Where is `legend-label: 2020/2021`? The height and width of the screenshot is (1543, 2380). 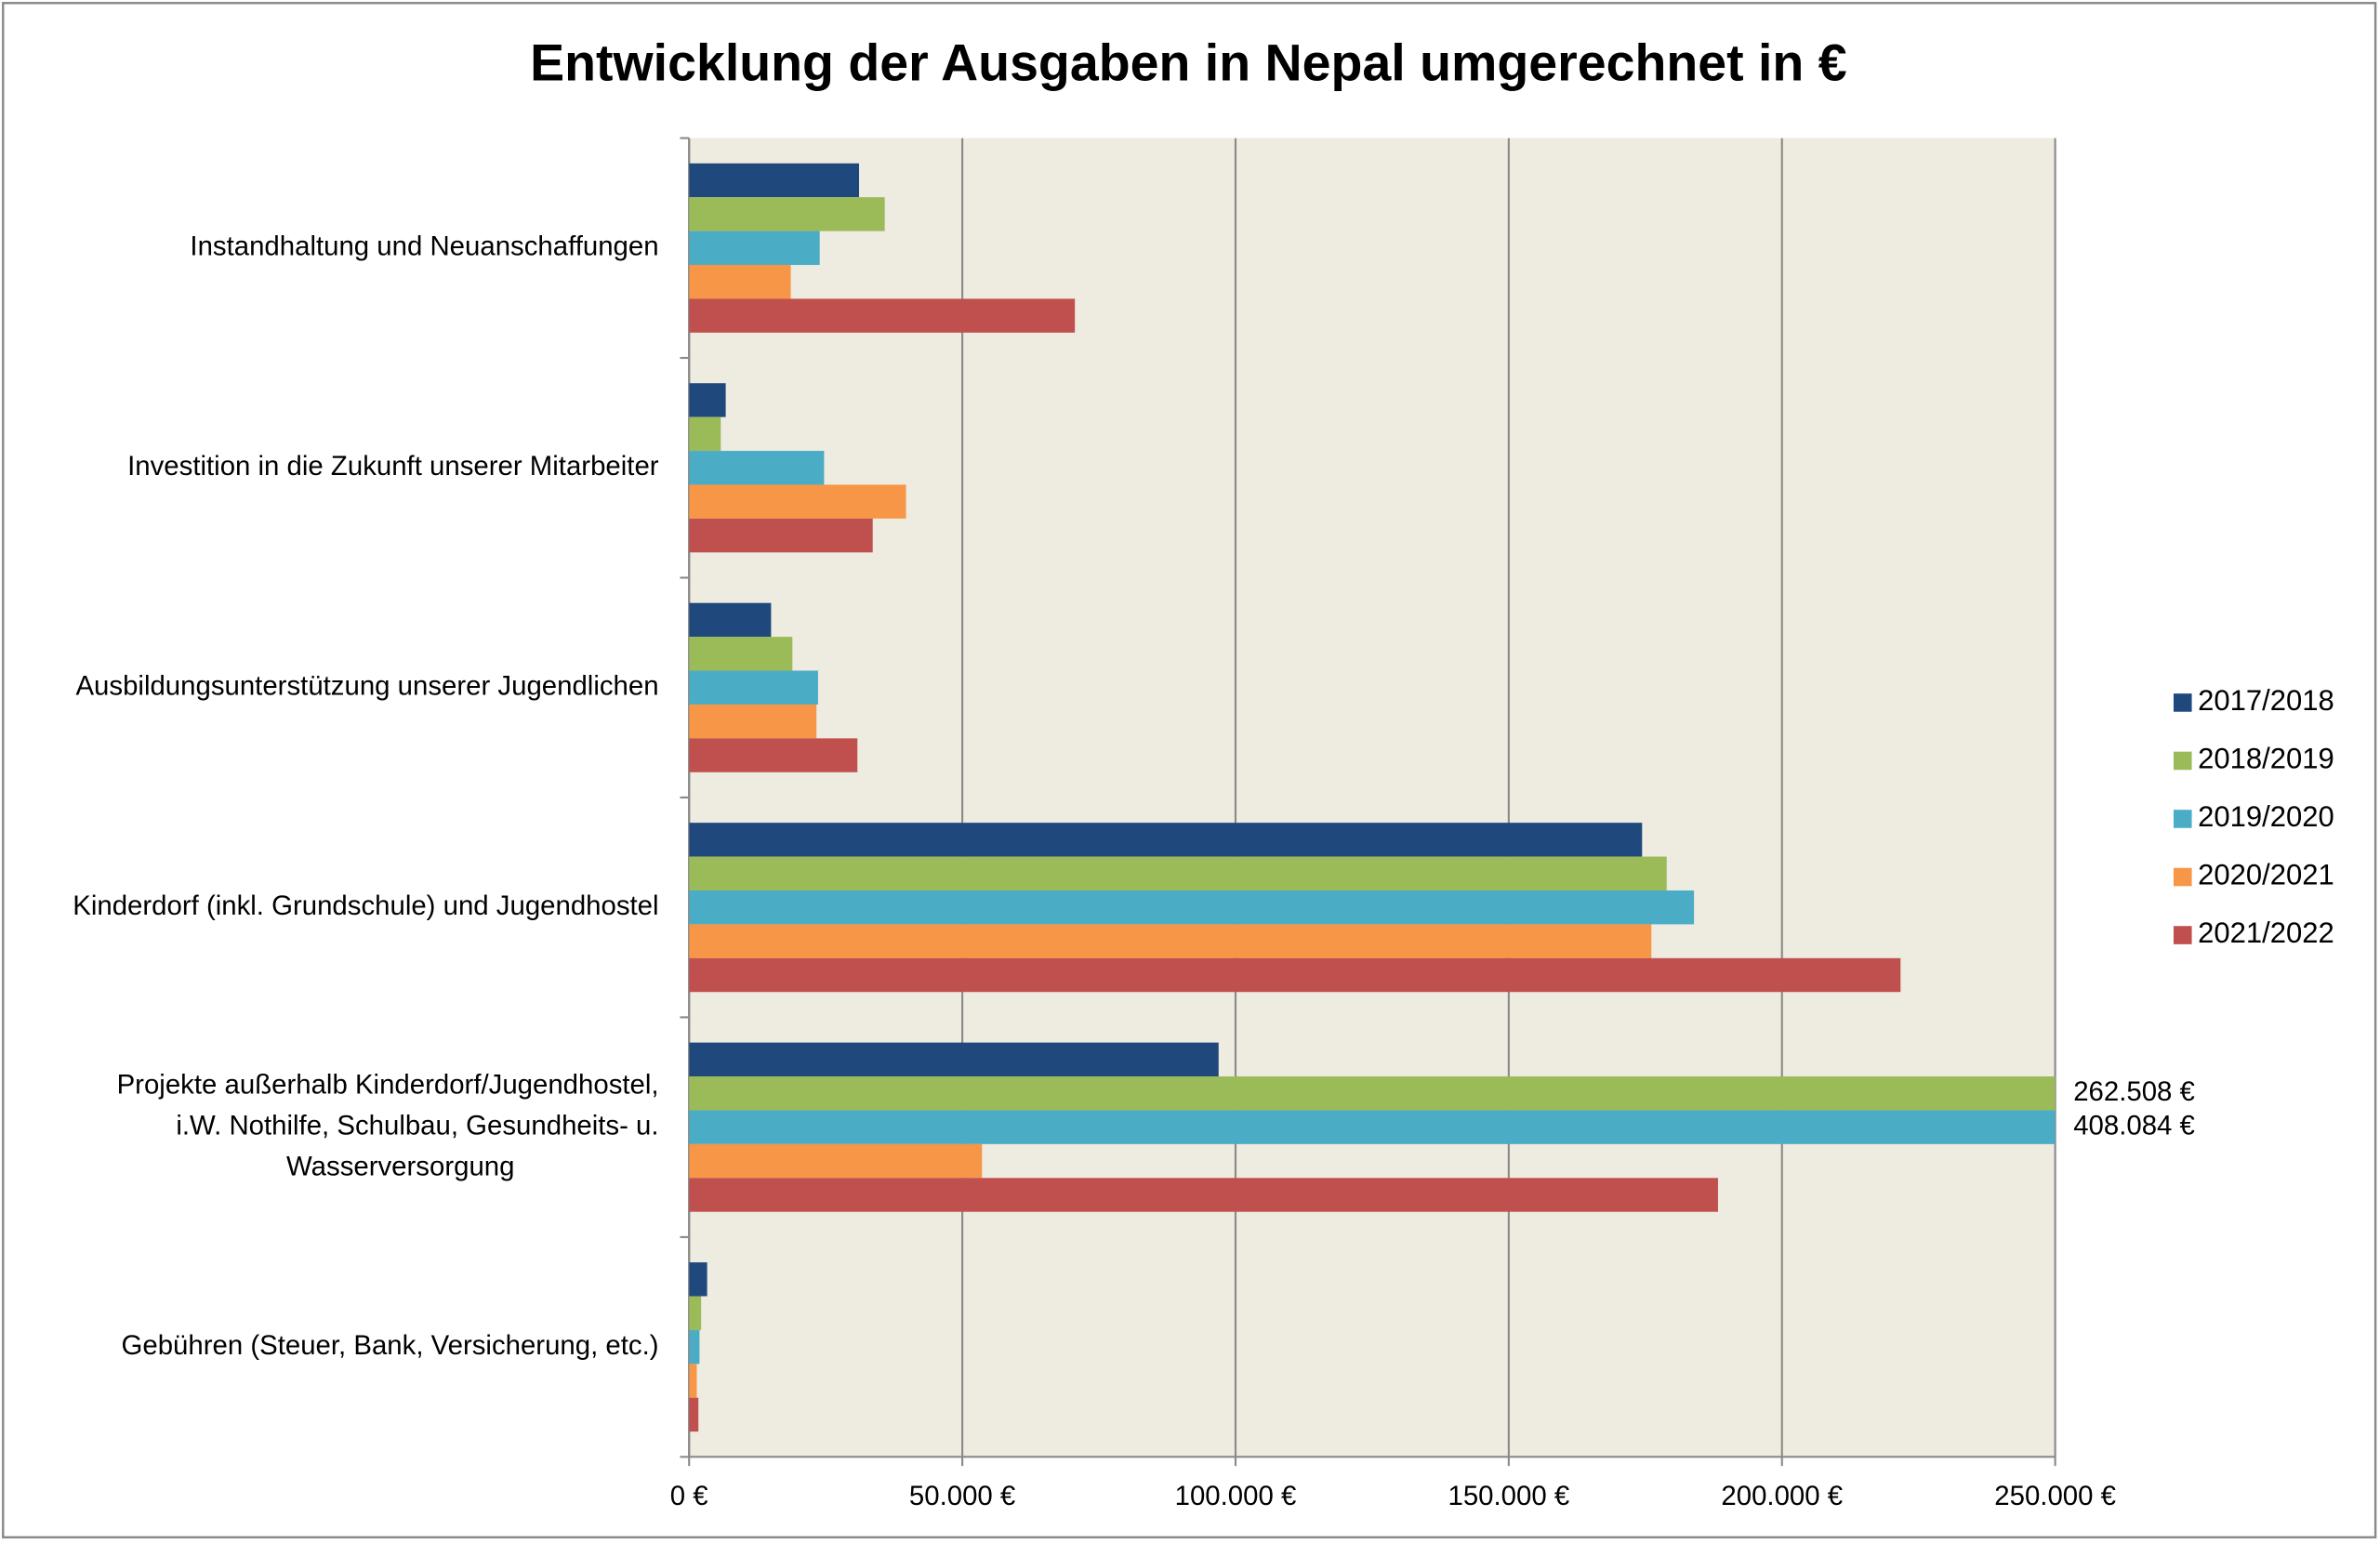
legend-label: 2020/2021 is located at coordinates (2266, 875).